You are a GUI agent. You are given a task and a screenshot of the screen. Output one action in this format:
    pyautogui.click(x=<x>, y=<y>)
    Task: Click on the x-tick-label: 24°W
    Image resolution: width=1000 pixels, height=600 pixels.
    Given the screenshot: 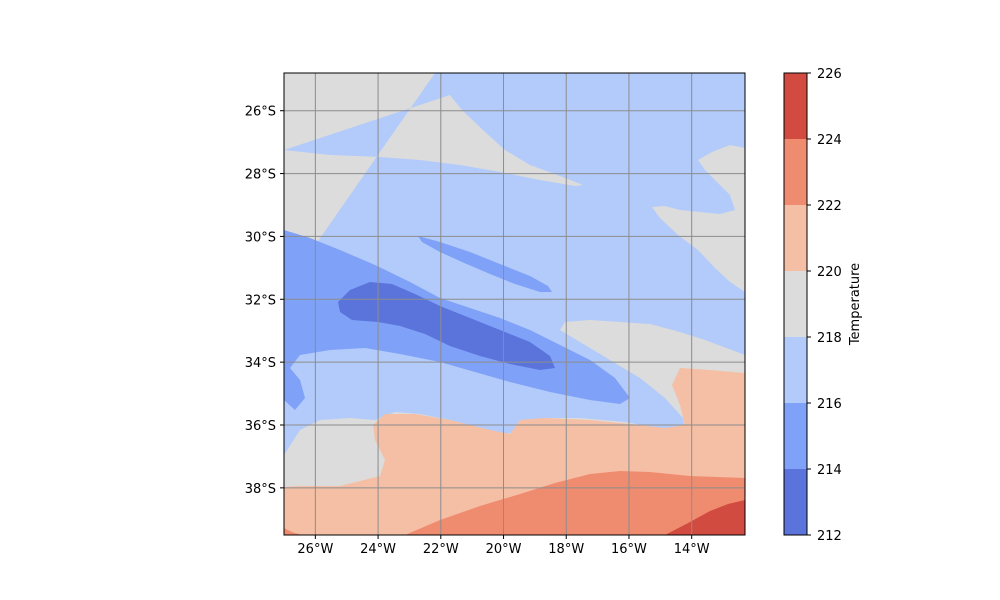 What is the action you would take?
    pyautogui.click(x=378, y=549)
    